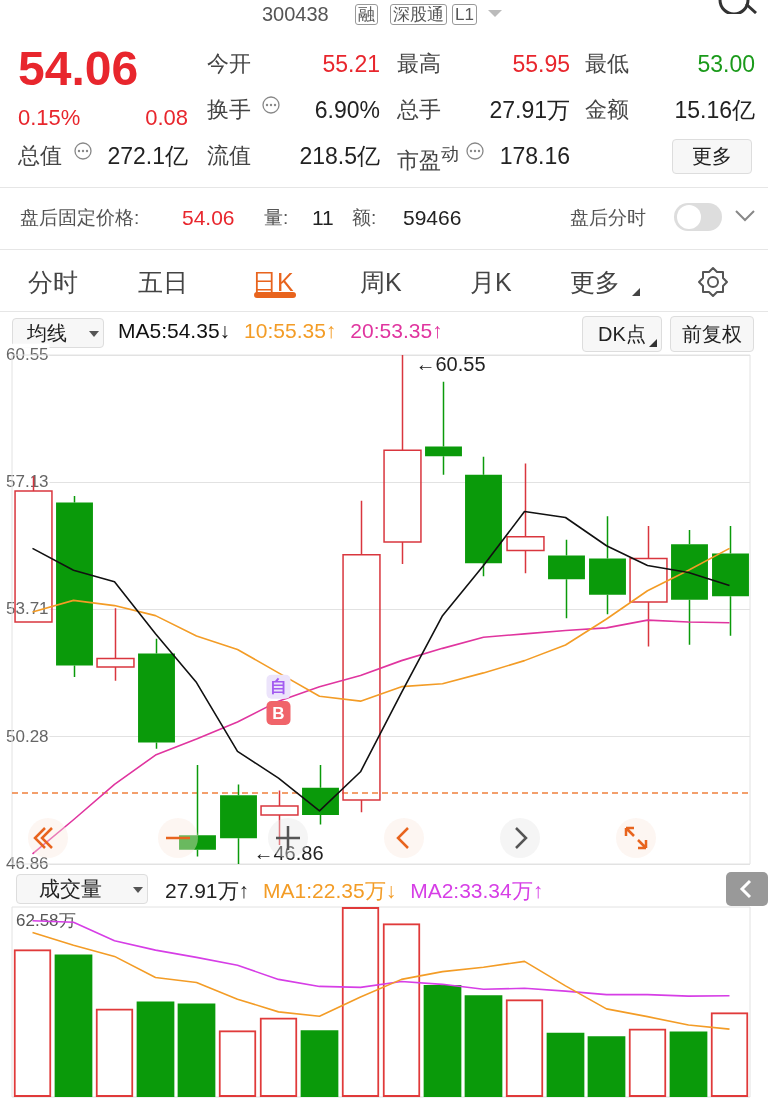  What do you see at coordinates (174, 330) in the screenshot?
I see `text: MA5:54.35↓` at bounding box center [174, 330].